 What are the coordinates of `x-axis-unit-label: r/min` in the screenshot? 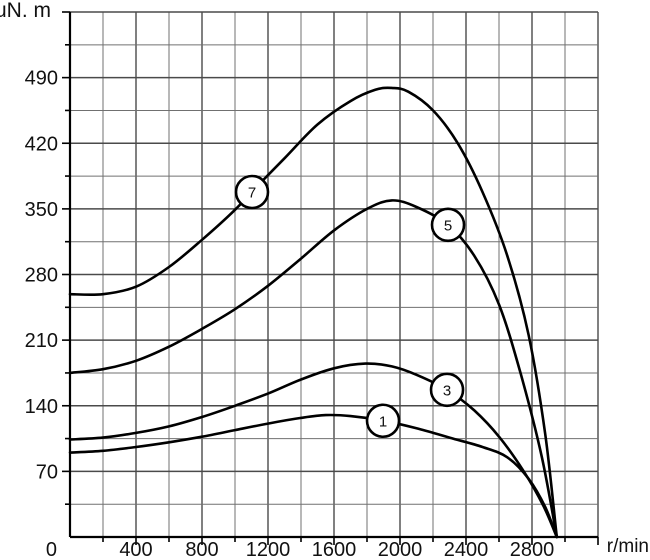 It's located at (627, 546).